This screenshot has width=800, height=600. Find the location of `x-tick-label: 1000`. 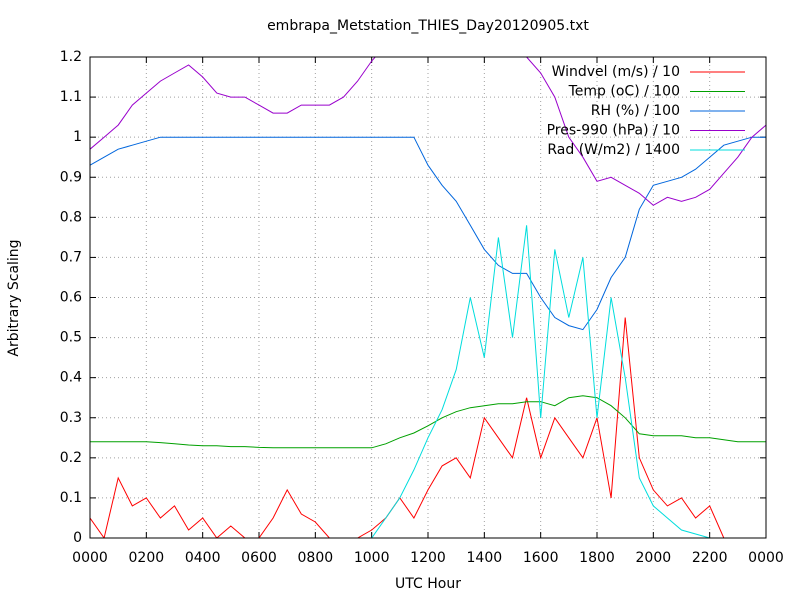

x-tick-label: 1000 is located at coordinates (372, 558).